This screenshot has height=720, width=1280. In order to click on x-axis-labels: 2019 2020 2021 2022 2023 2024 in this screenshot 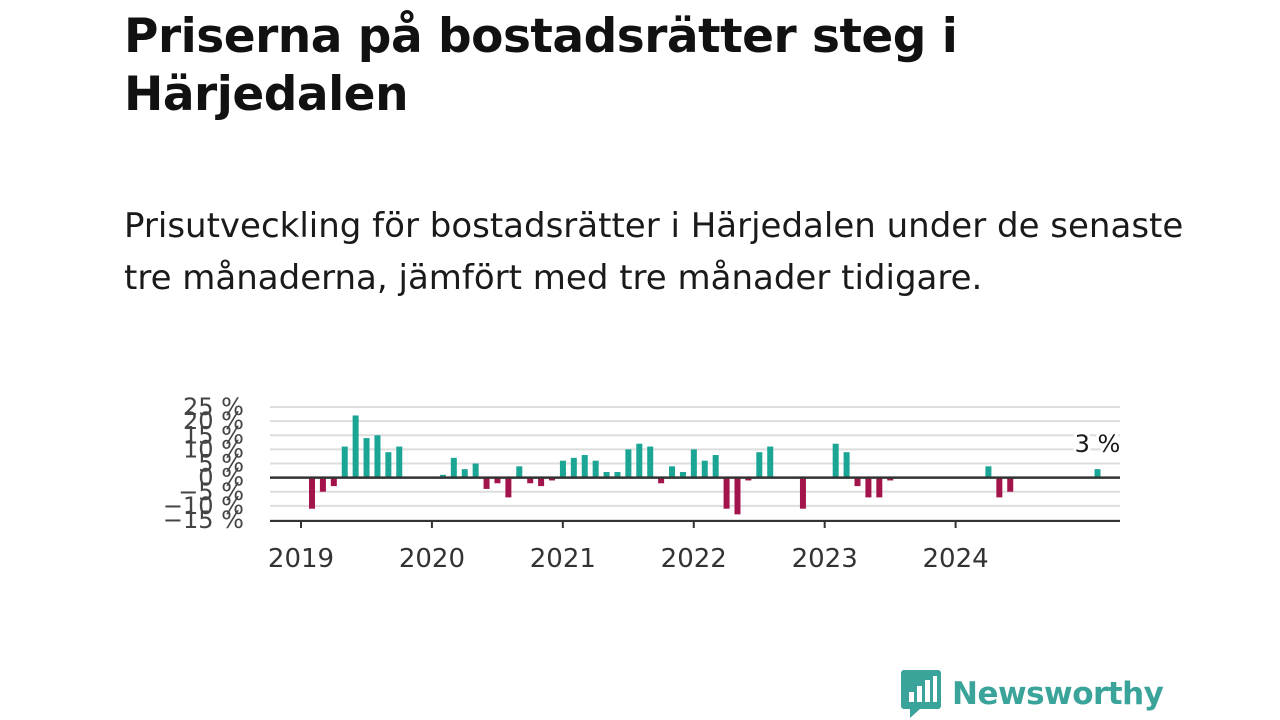, I will do `click(628, 547)`.